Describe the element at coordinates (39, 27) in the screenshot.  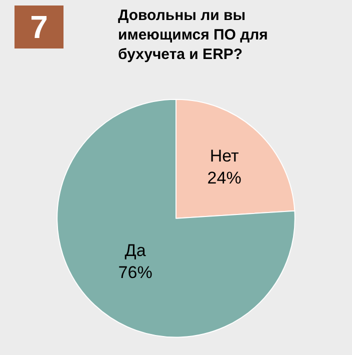
I see `text: 7` at that location.